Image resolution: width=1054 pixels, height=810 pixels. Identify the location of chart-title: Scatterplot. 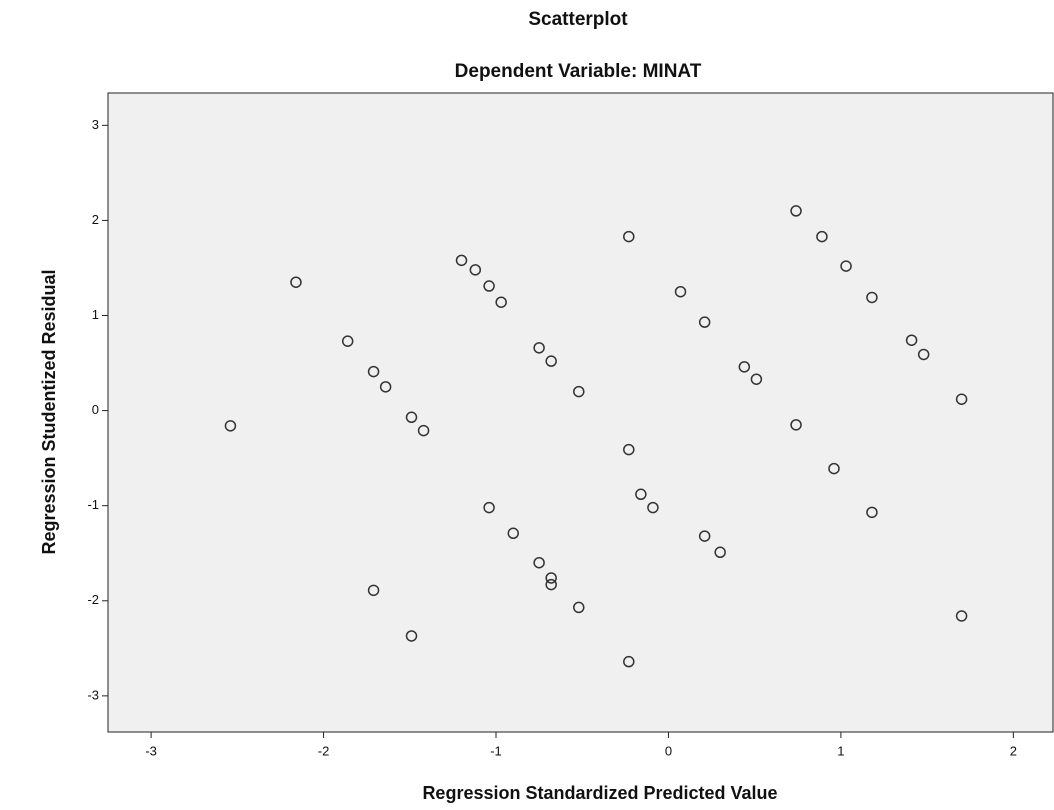
(578, 19).